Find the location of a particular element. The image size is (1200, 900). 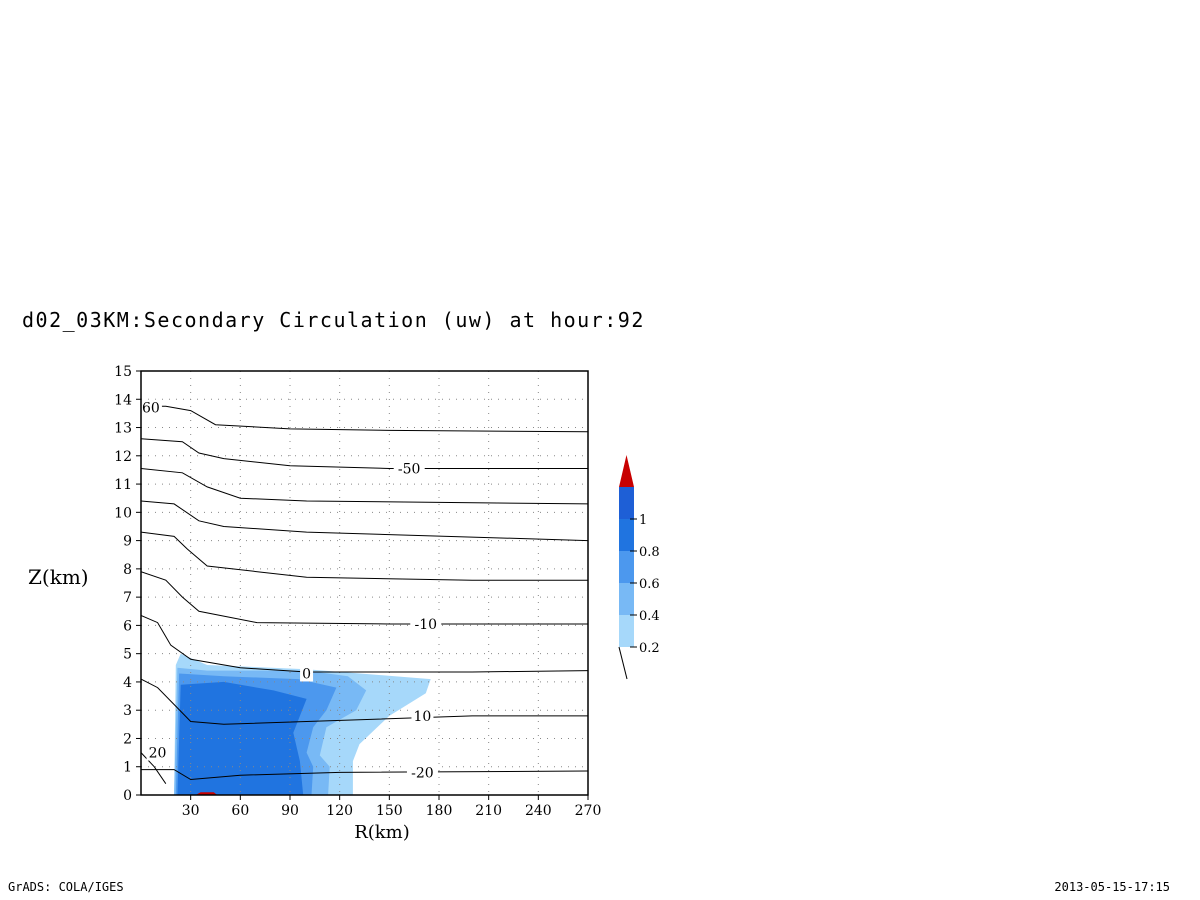

colorbar-under-mark is located at coordinates (623, 663).